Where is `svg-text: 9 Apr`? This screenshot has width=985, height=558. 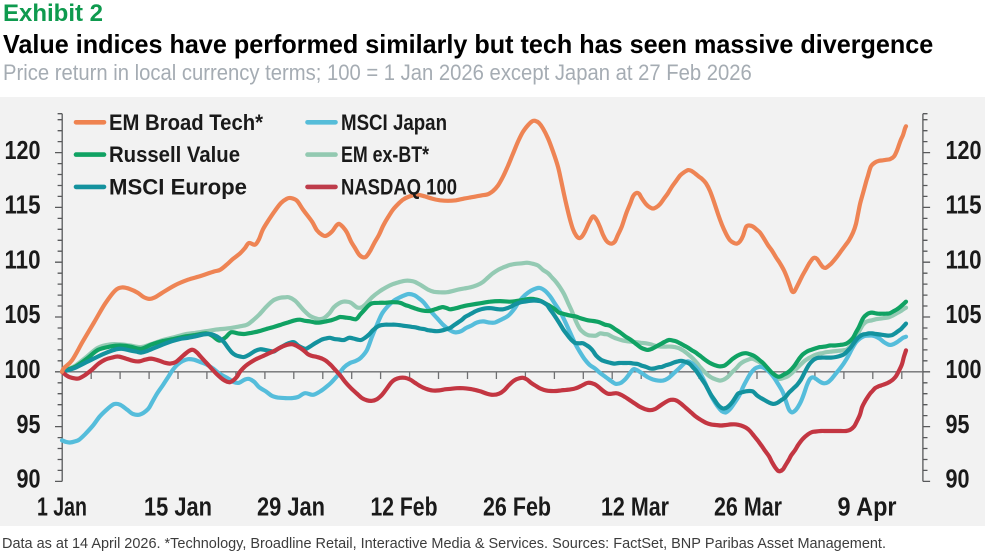 svg-text: 9 Apr is located at coordinates (867, 508).